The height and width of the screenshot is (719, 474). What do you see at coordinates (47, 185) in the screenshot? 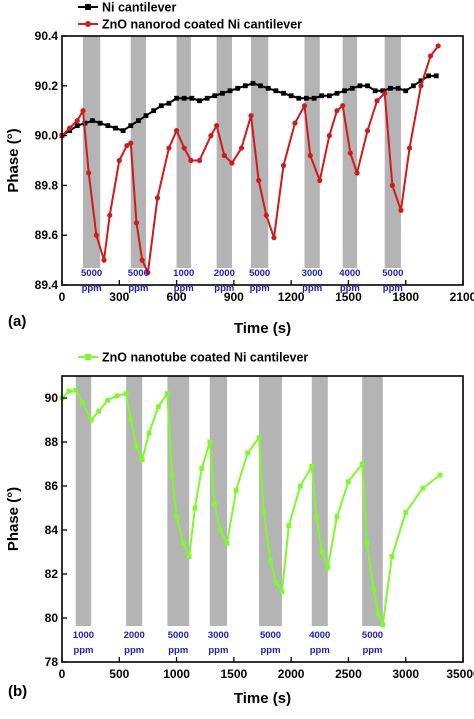
I see `y-tick-label: 89.8` at bounding box center [47, 185].